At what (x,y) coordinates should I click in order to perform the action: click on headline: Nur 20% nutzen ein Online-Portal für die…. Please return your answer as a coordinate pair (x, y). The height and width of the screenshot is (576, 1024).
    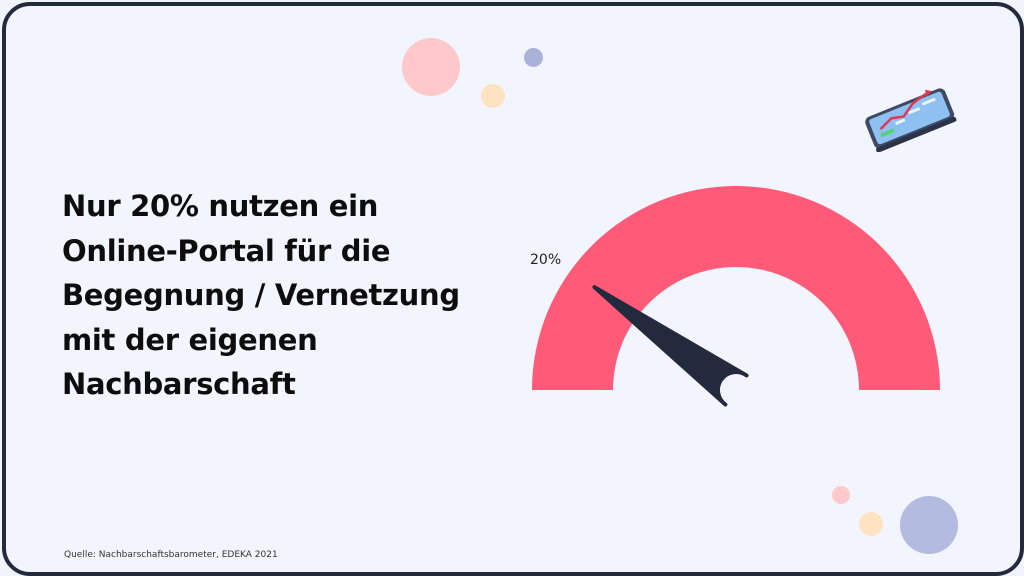
    Looking at the image, I should click on (261, 295).